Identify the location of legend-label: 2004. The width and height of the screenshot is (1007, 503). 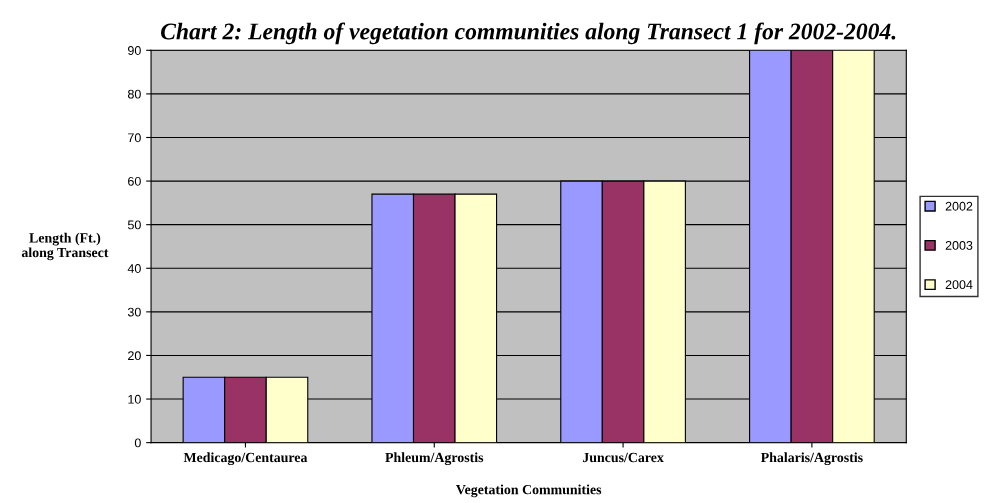
(959, 285).